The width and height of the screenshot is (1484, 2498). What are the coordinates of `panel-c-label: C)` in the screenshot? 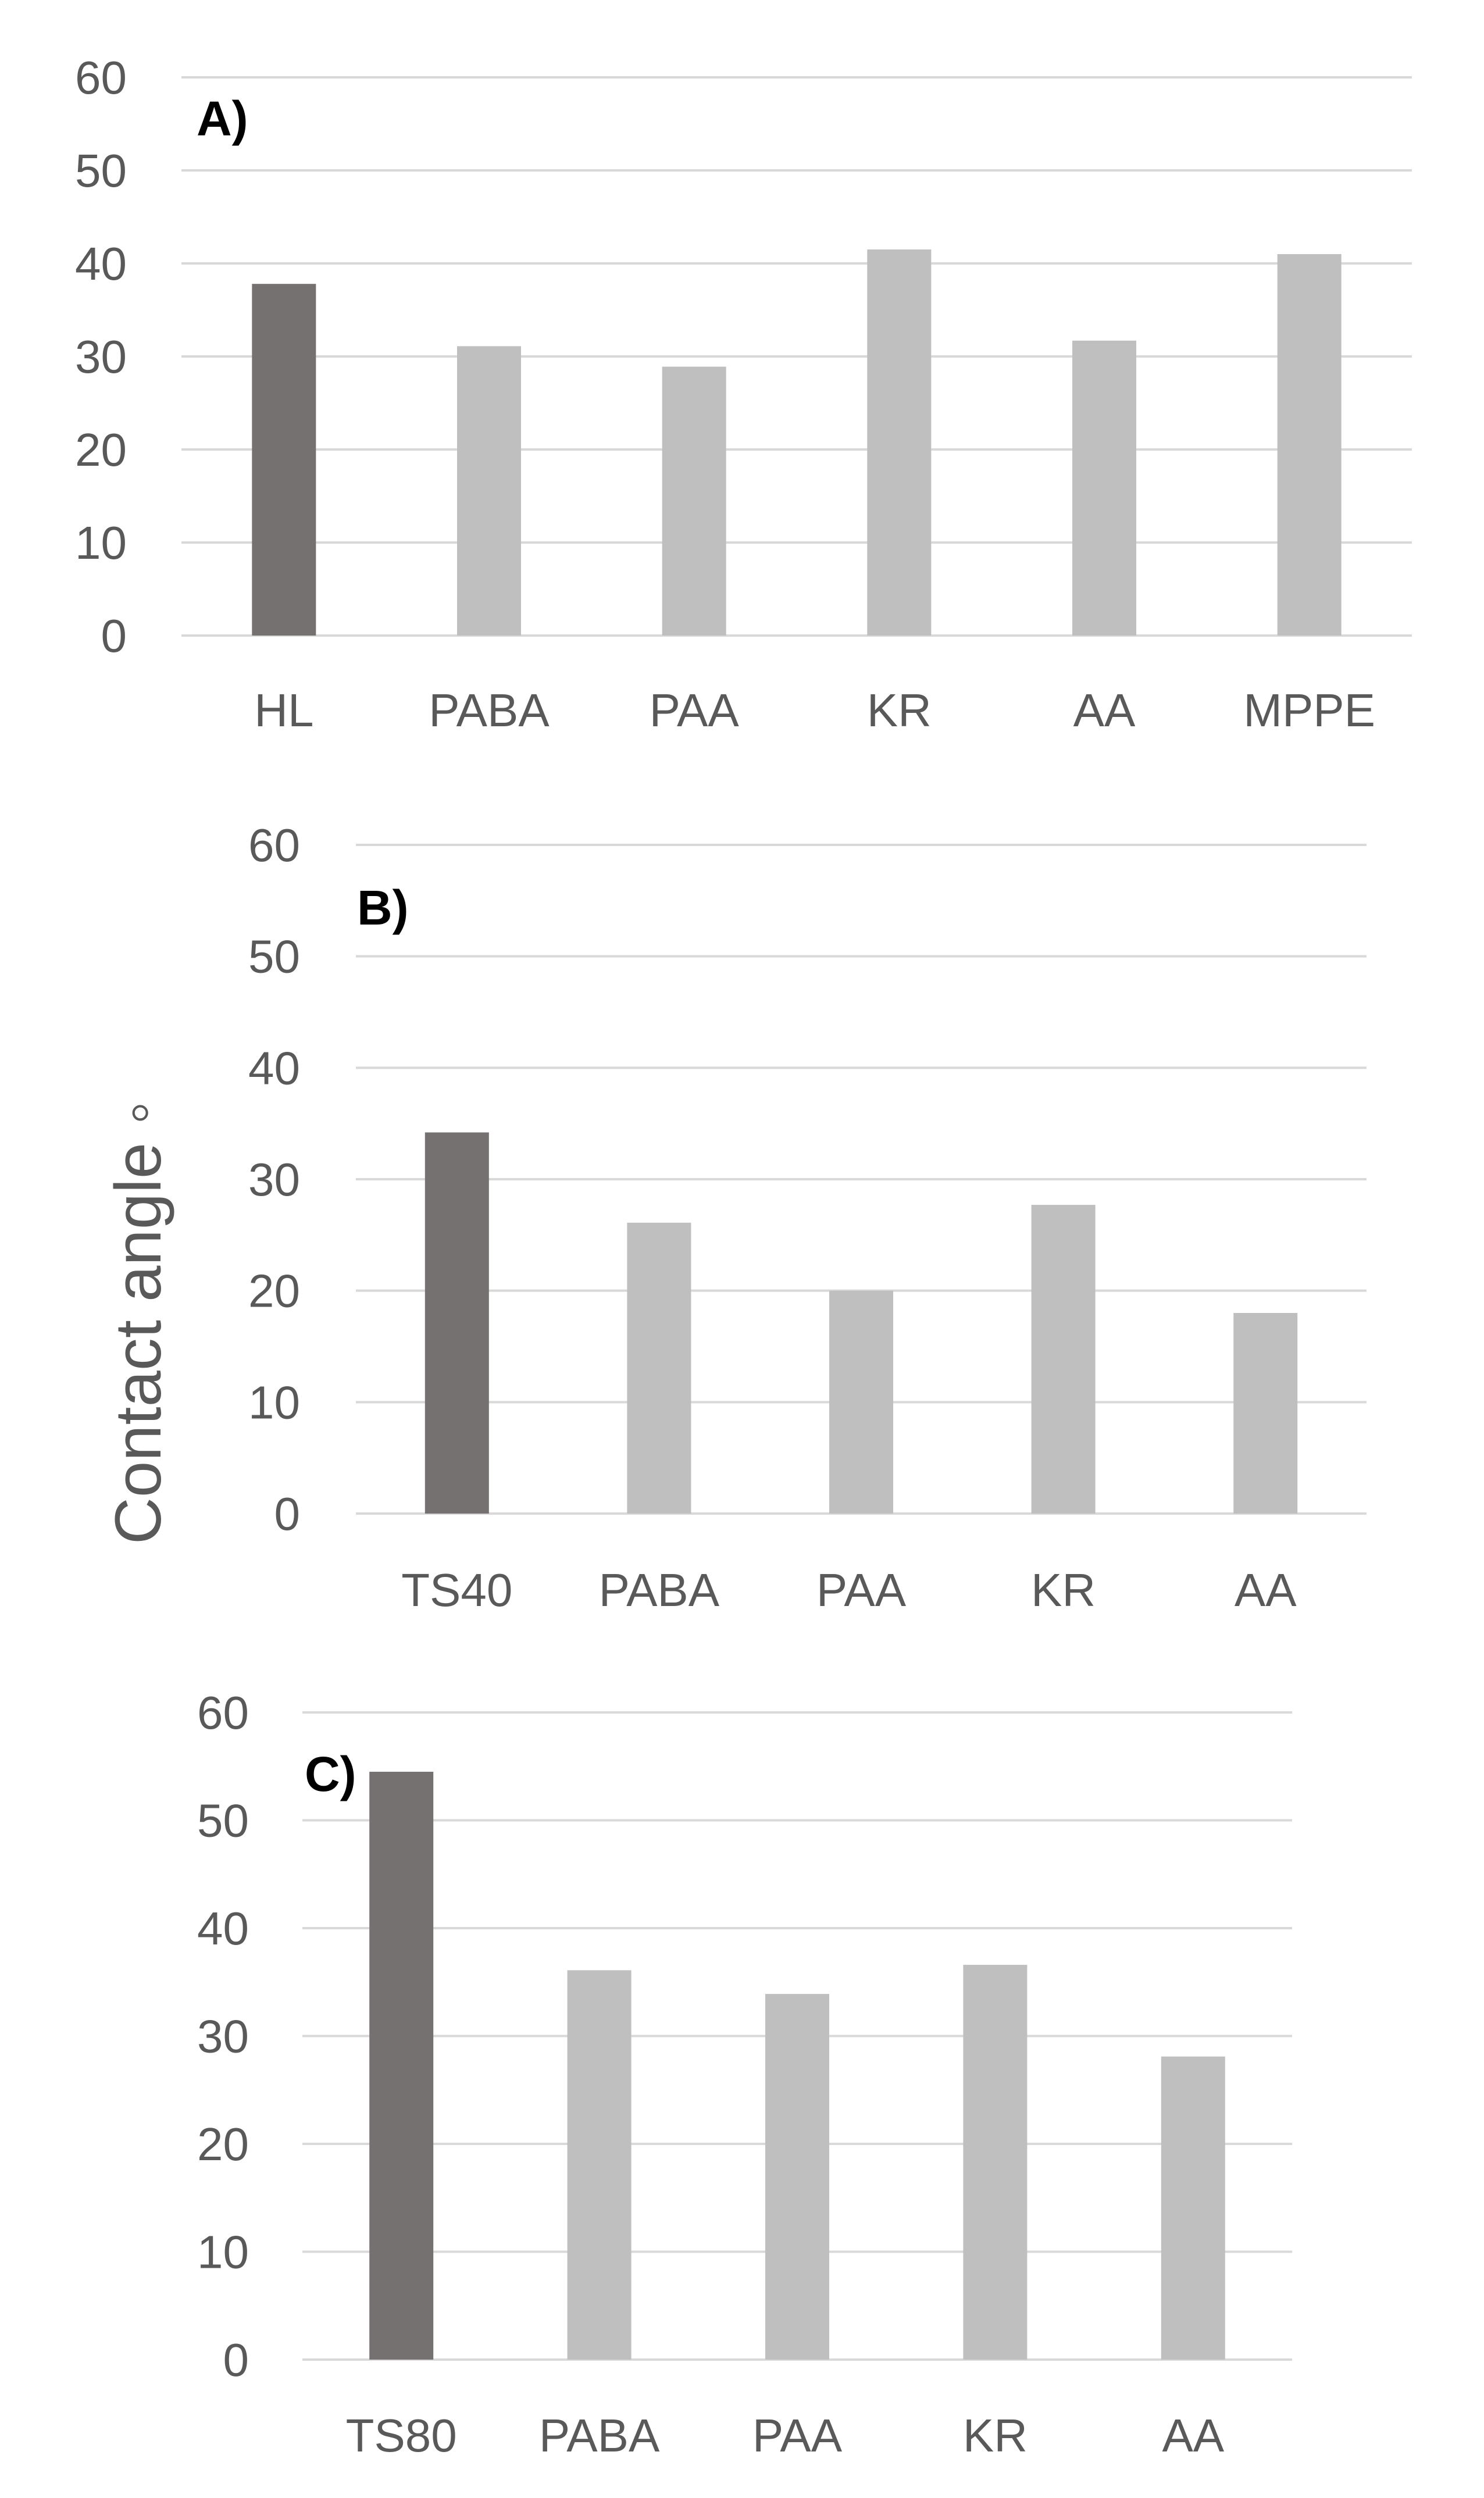 It's located at (330, 1774).